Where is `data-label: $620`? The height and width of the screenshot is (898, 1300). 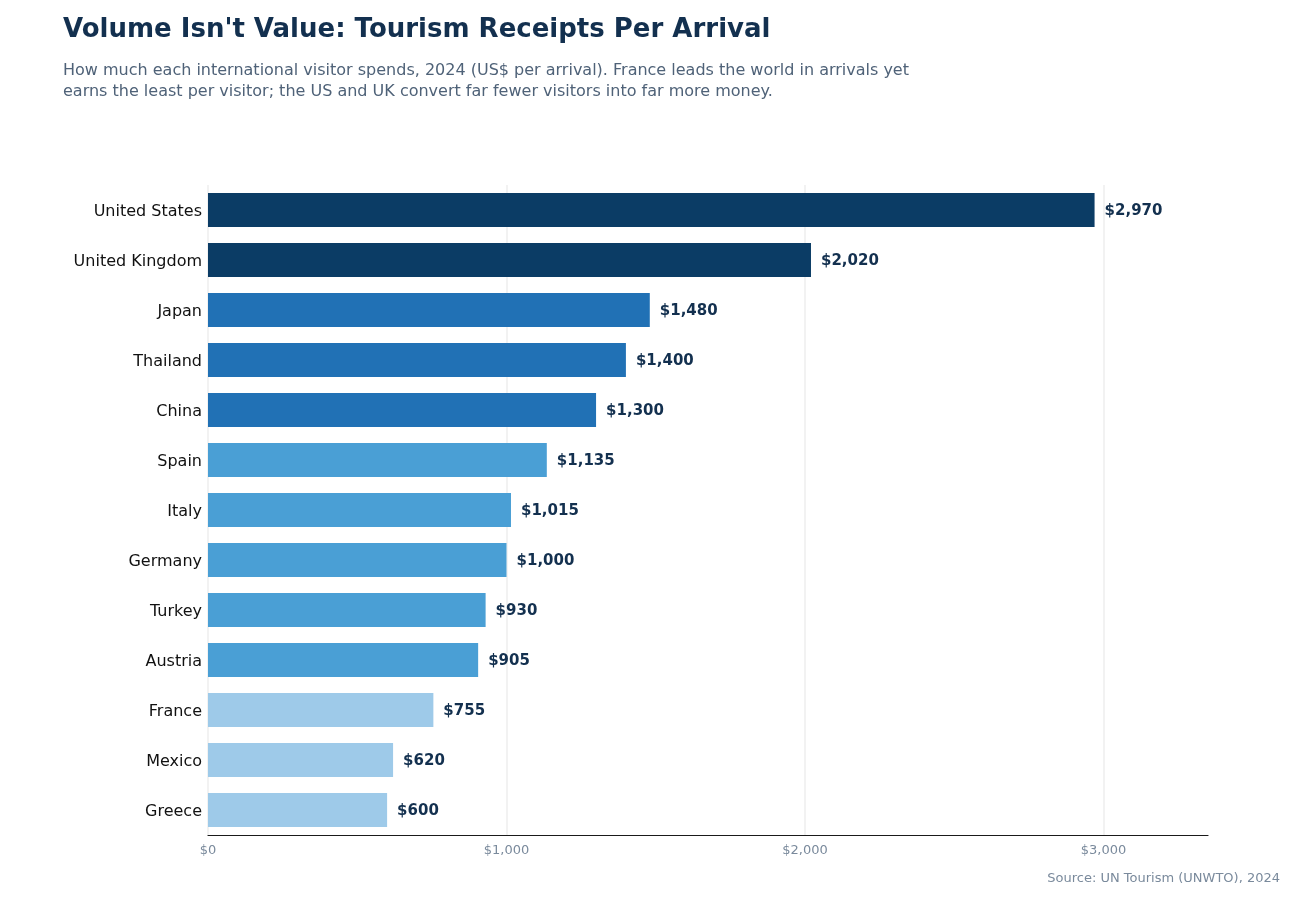
data-label: $620 is located at coordinates (424, 760).